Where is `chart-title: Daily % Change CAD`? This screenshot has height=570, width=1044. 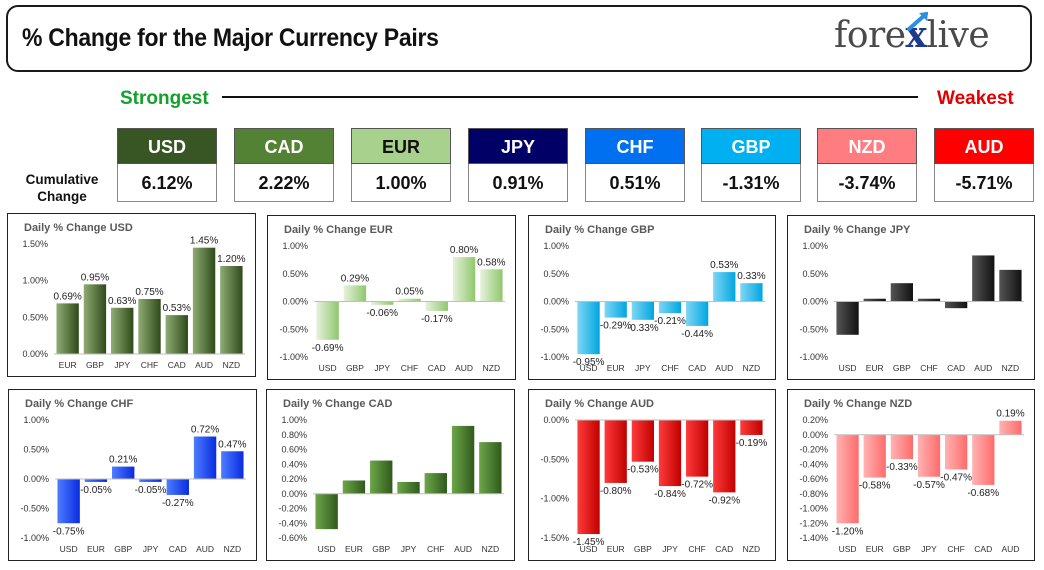 chart-title: Daily % Change CAD is located at coordinates (338, 404).